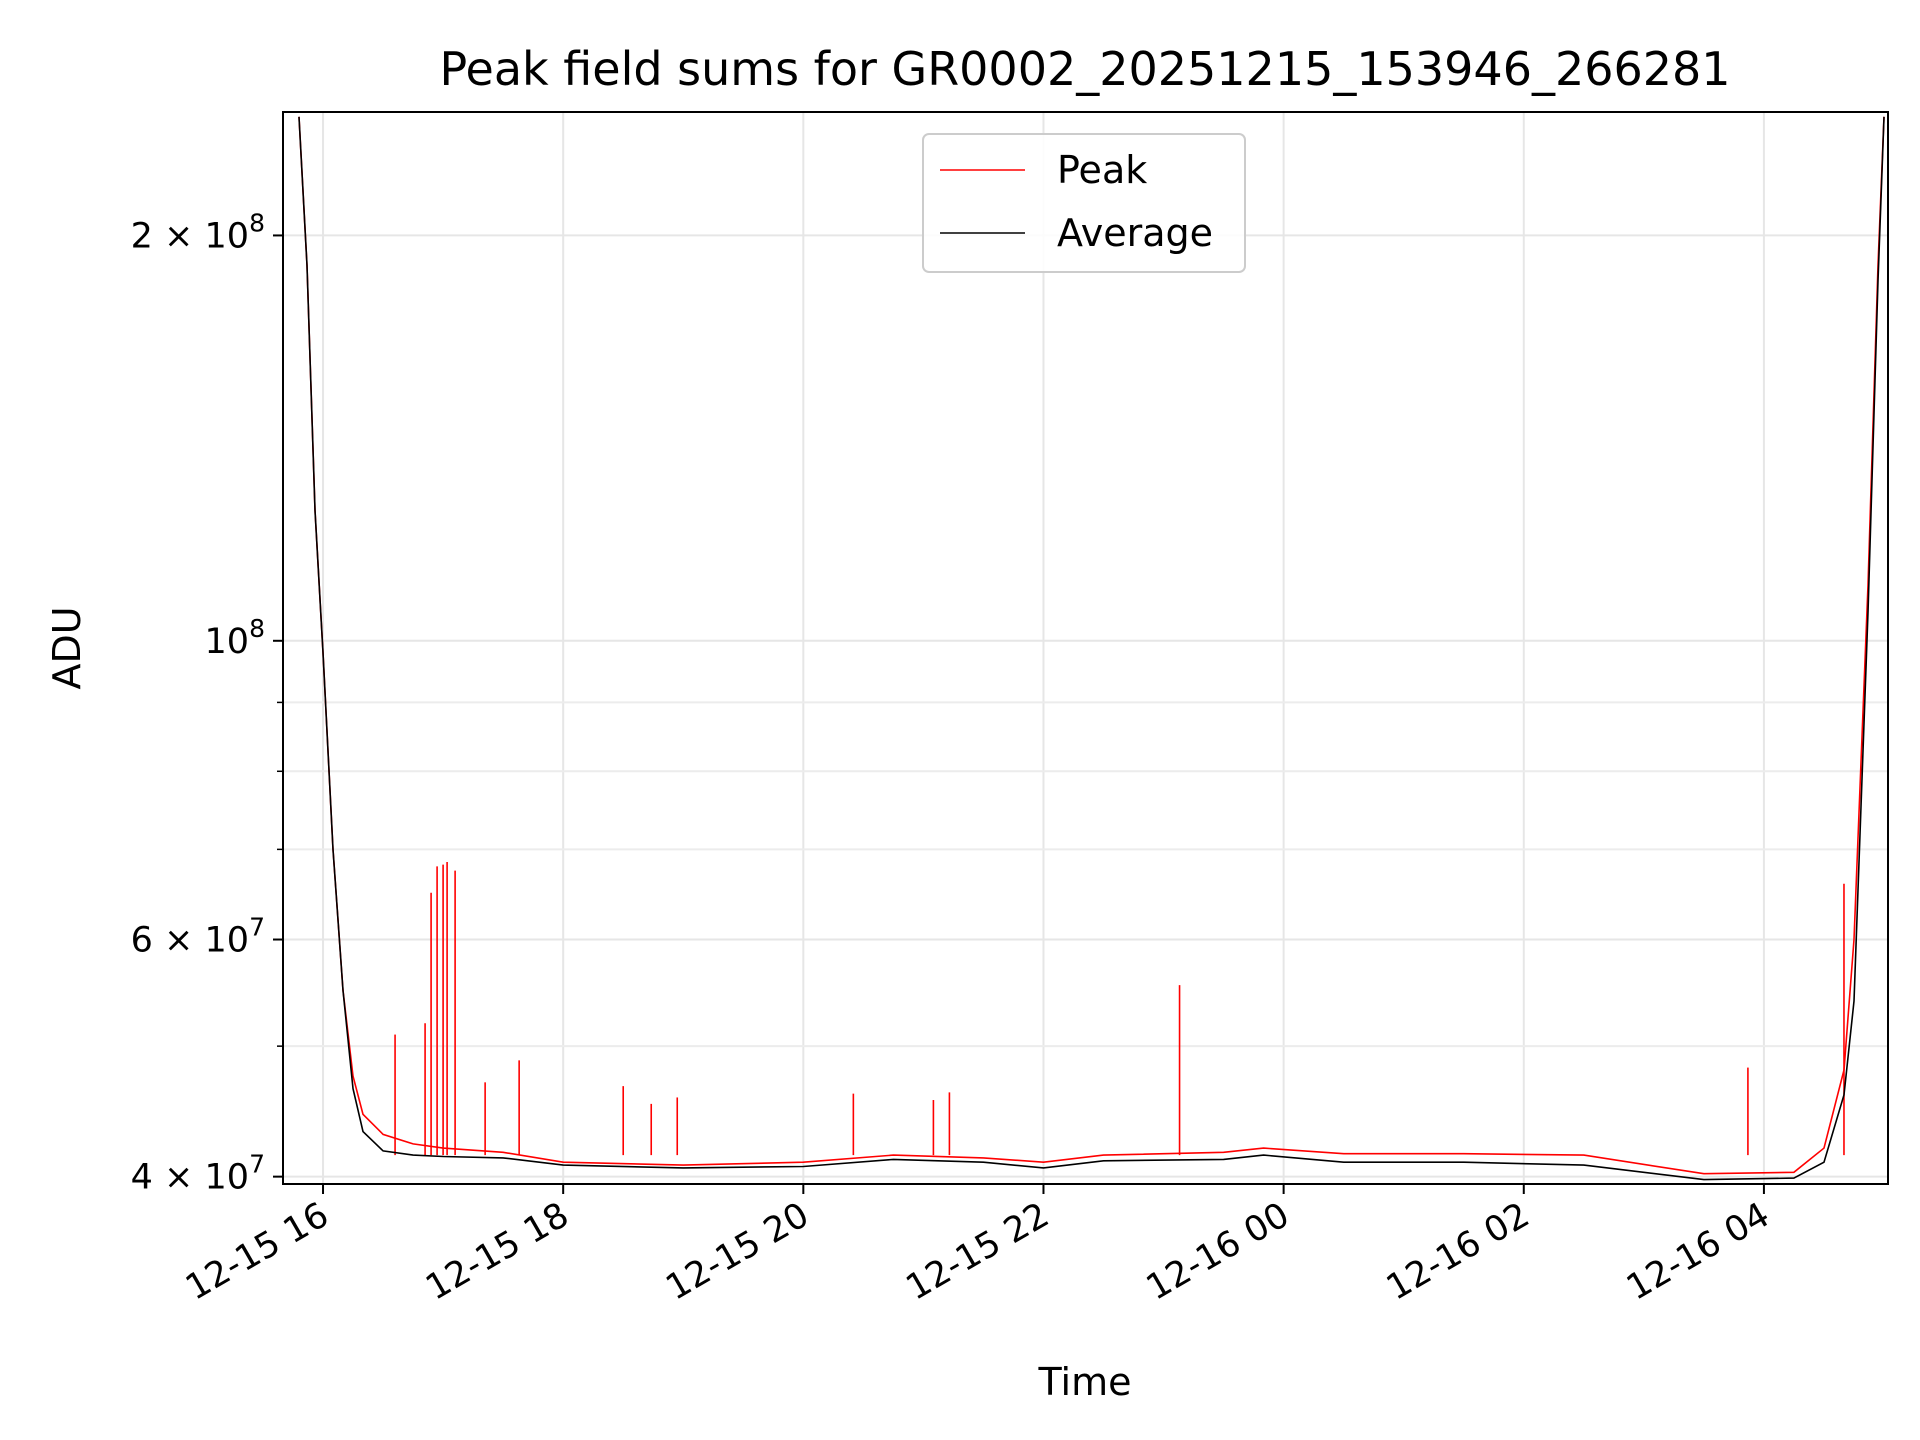 The height and width of the screenshot is (1440, 1920). I want to click on legend-label-average: Average, so click(1135, 233).